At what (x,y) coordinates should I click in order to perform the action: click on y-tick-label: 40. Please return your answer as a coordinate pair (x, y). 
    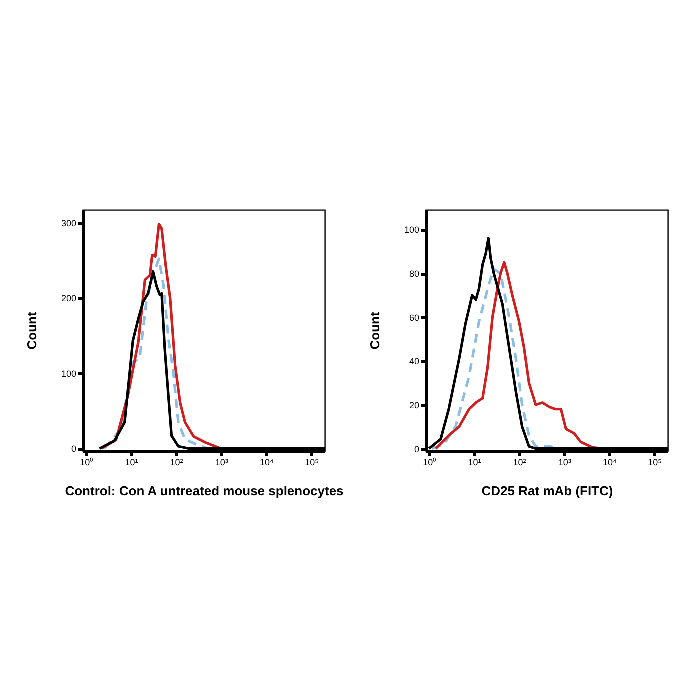
    Looking at the image, I should click on (414, 361).